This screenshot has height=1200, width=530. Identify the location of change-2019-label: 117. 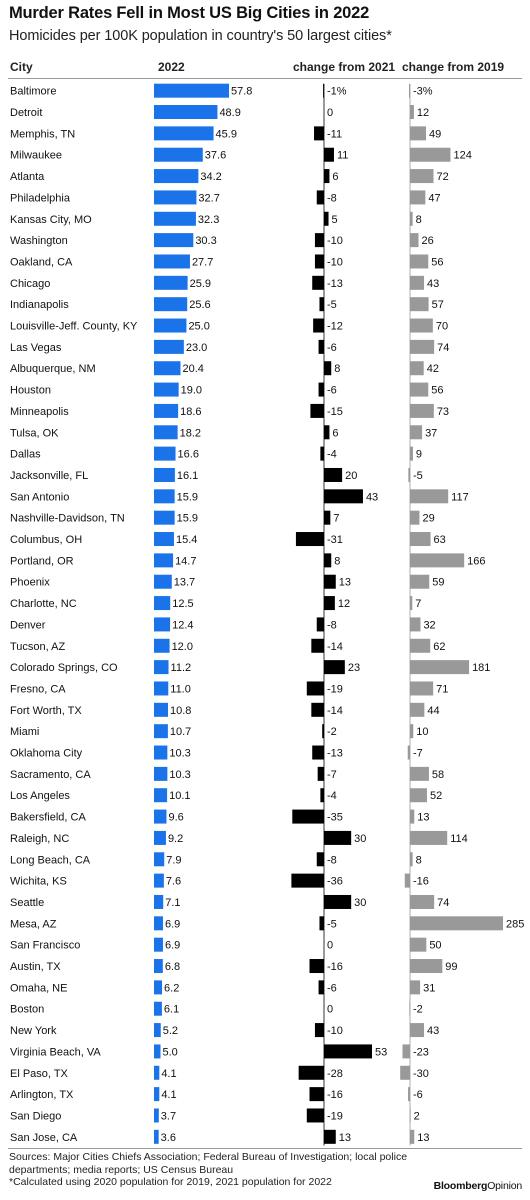
(460, 497).